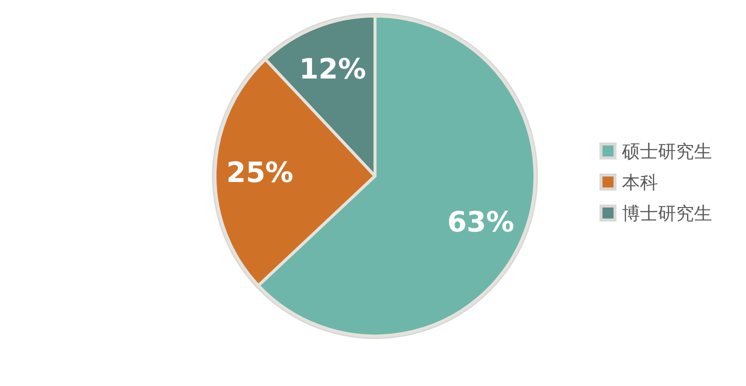 This screenshot has width=746, height=386. Describe the element at coordinates (667, 213) in the screenshot. I see `legend-label: 博士研究生` at that location.